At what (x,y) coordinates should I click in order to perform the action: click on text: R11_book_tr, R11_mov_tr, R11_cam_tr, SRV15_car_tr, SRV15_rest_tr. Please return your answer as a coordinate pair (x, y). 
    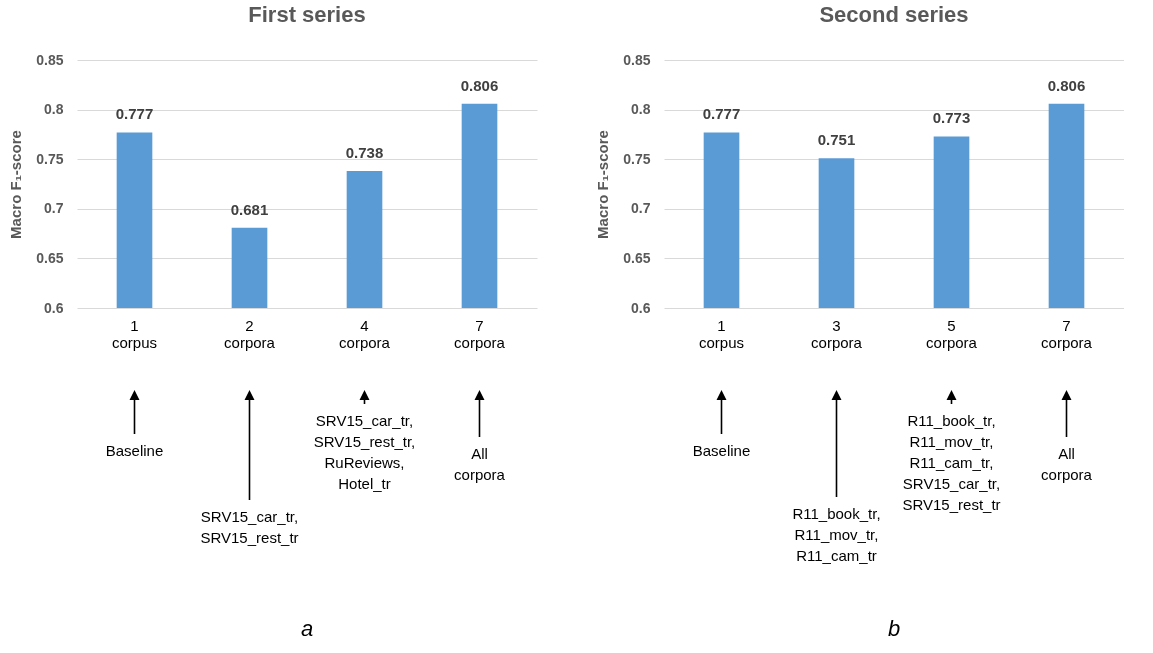
    Looking at the image, I should click on (951, 462).